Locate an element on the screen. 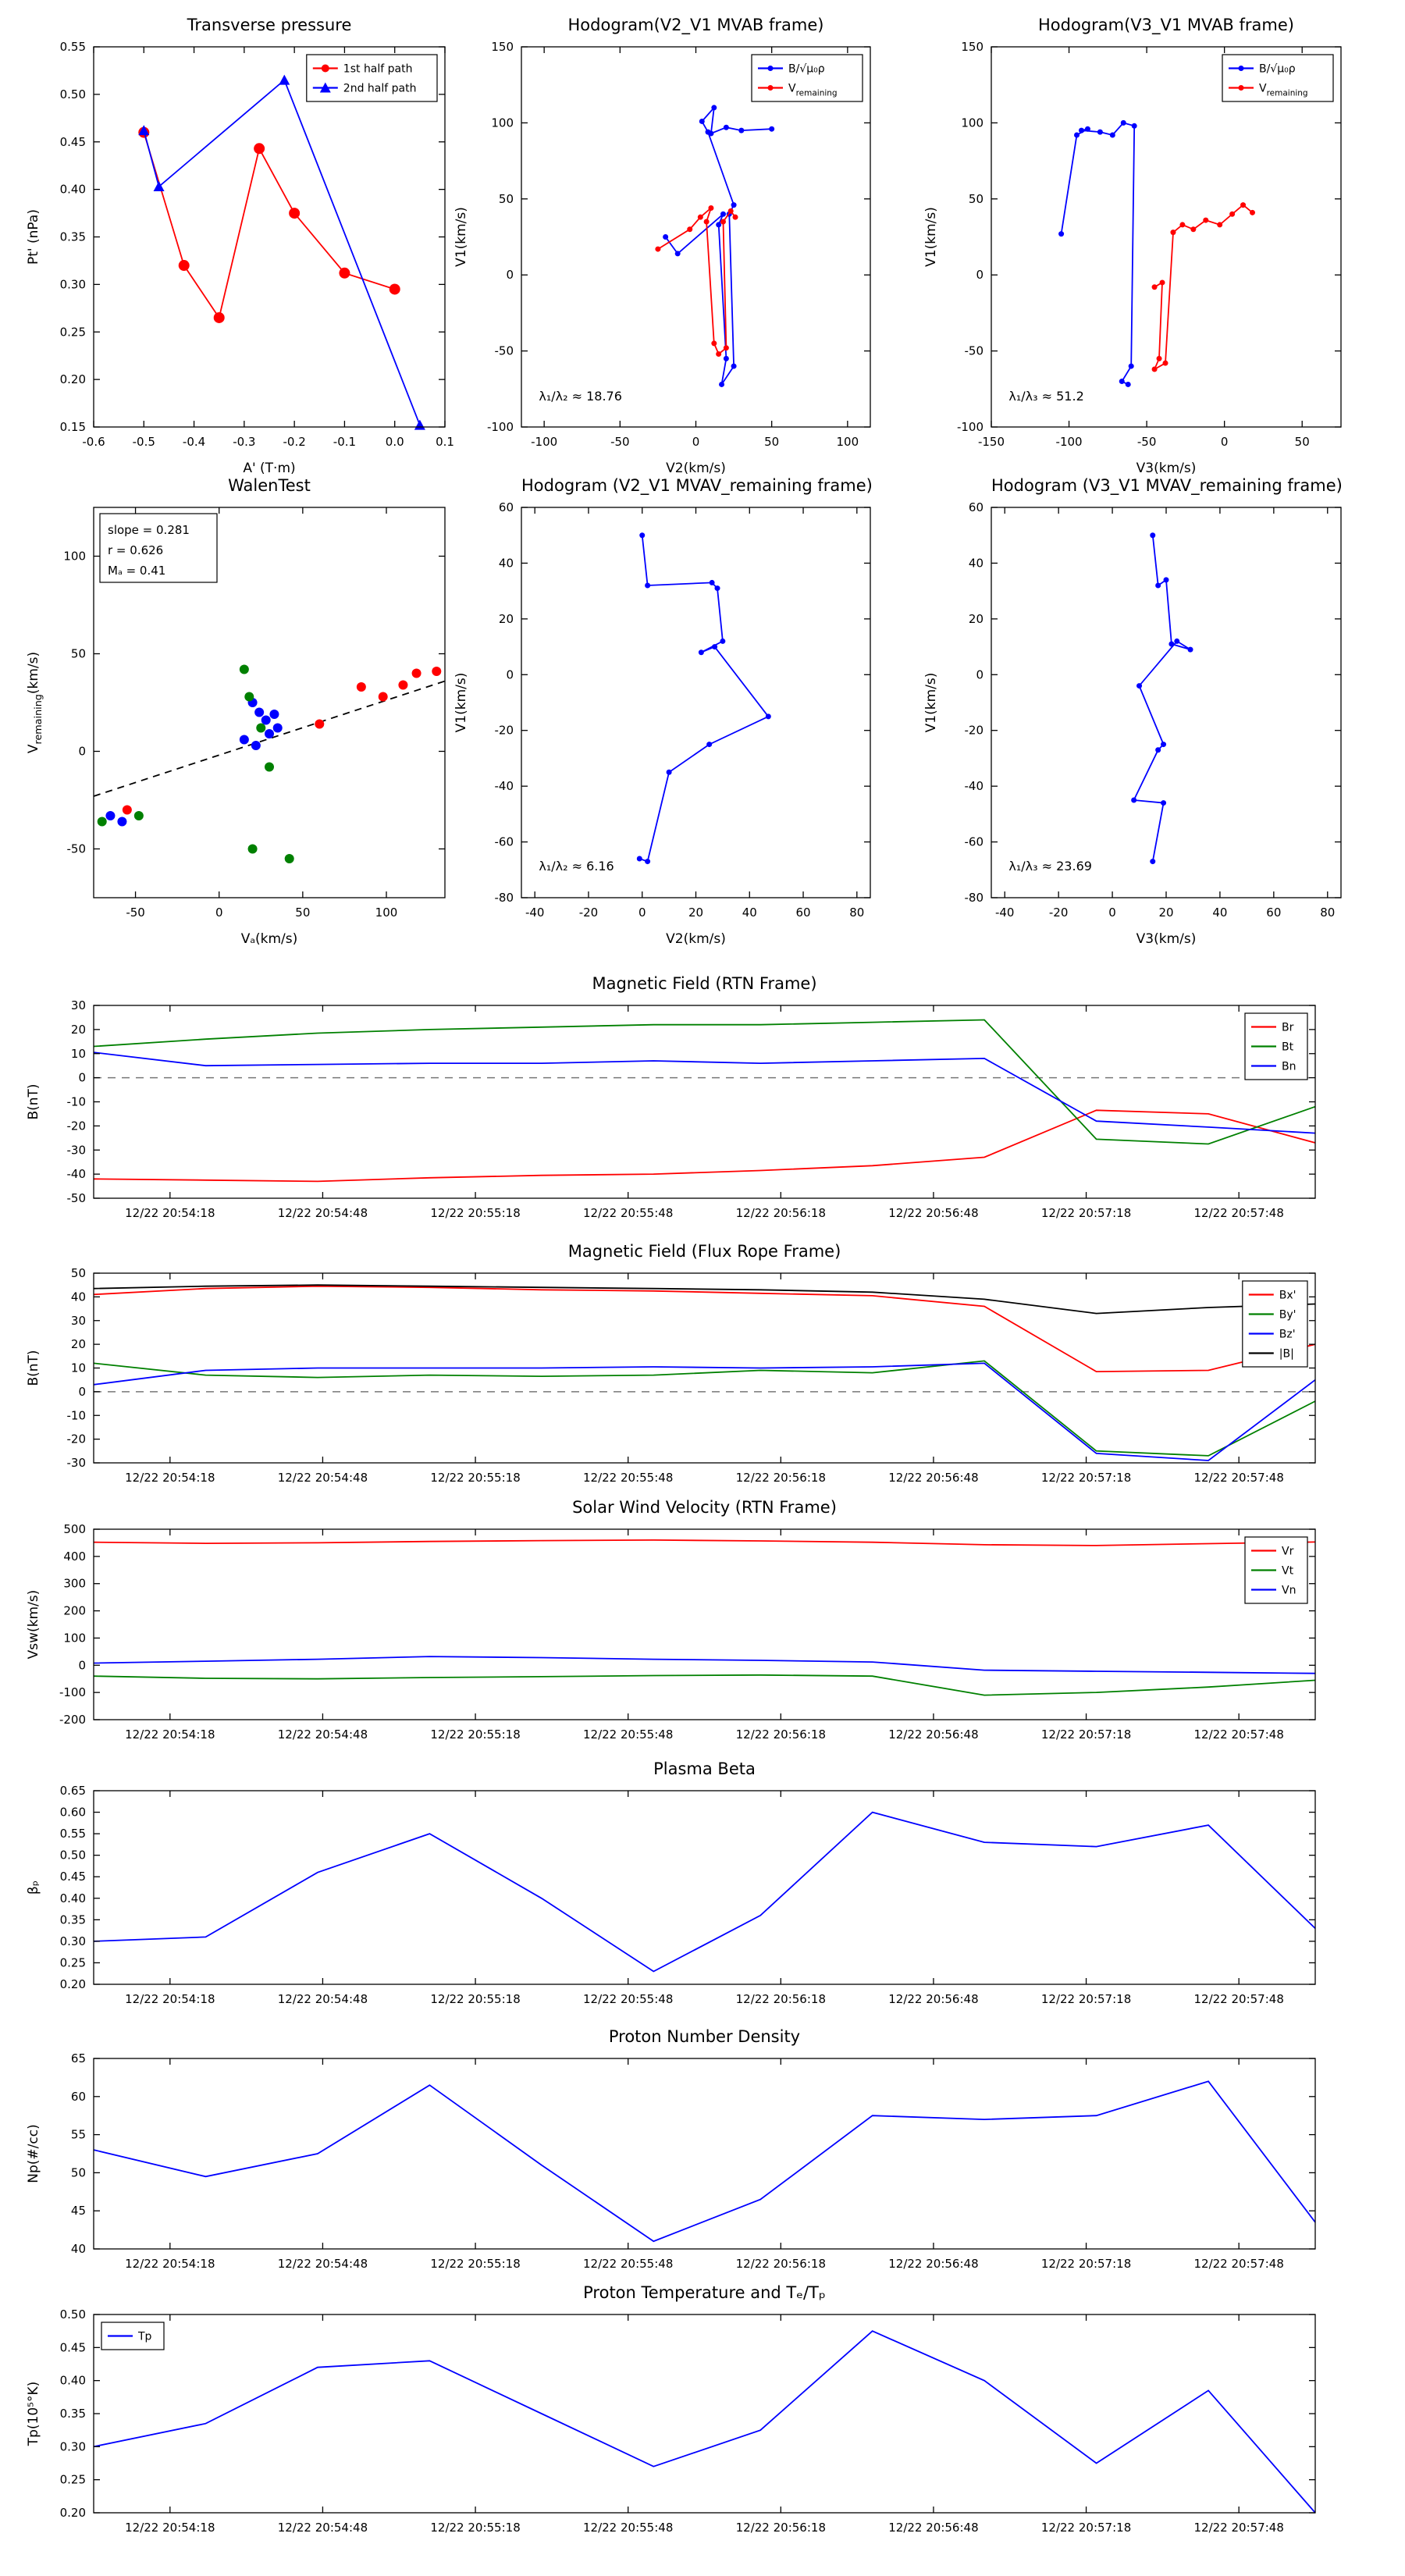 This screenshot has height=2576, width=1405. svg-text: Bz' is located at coordinates (1288, 1335).